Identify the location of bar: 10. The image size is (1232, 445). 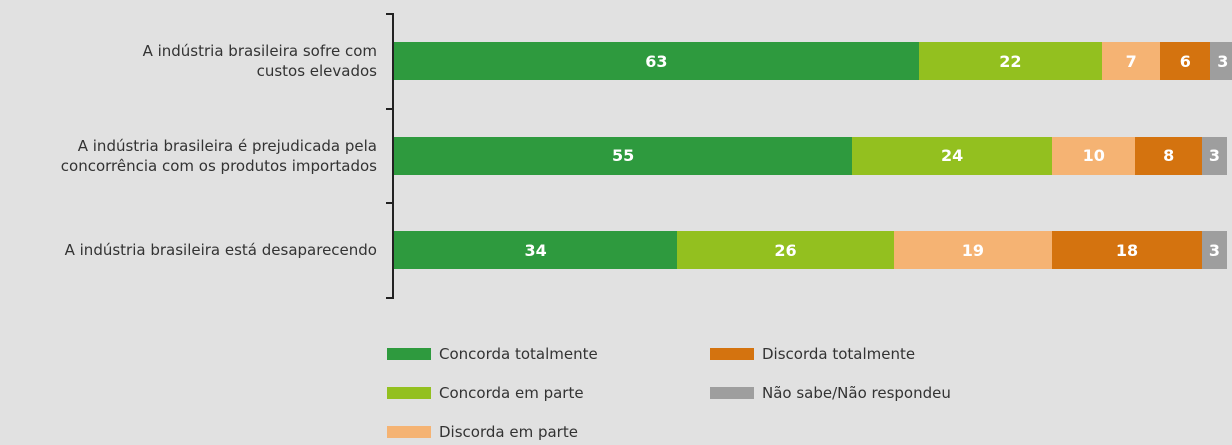
(1094, 155).